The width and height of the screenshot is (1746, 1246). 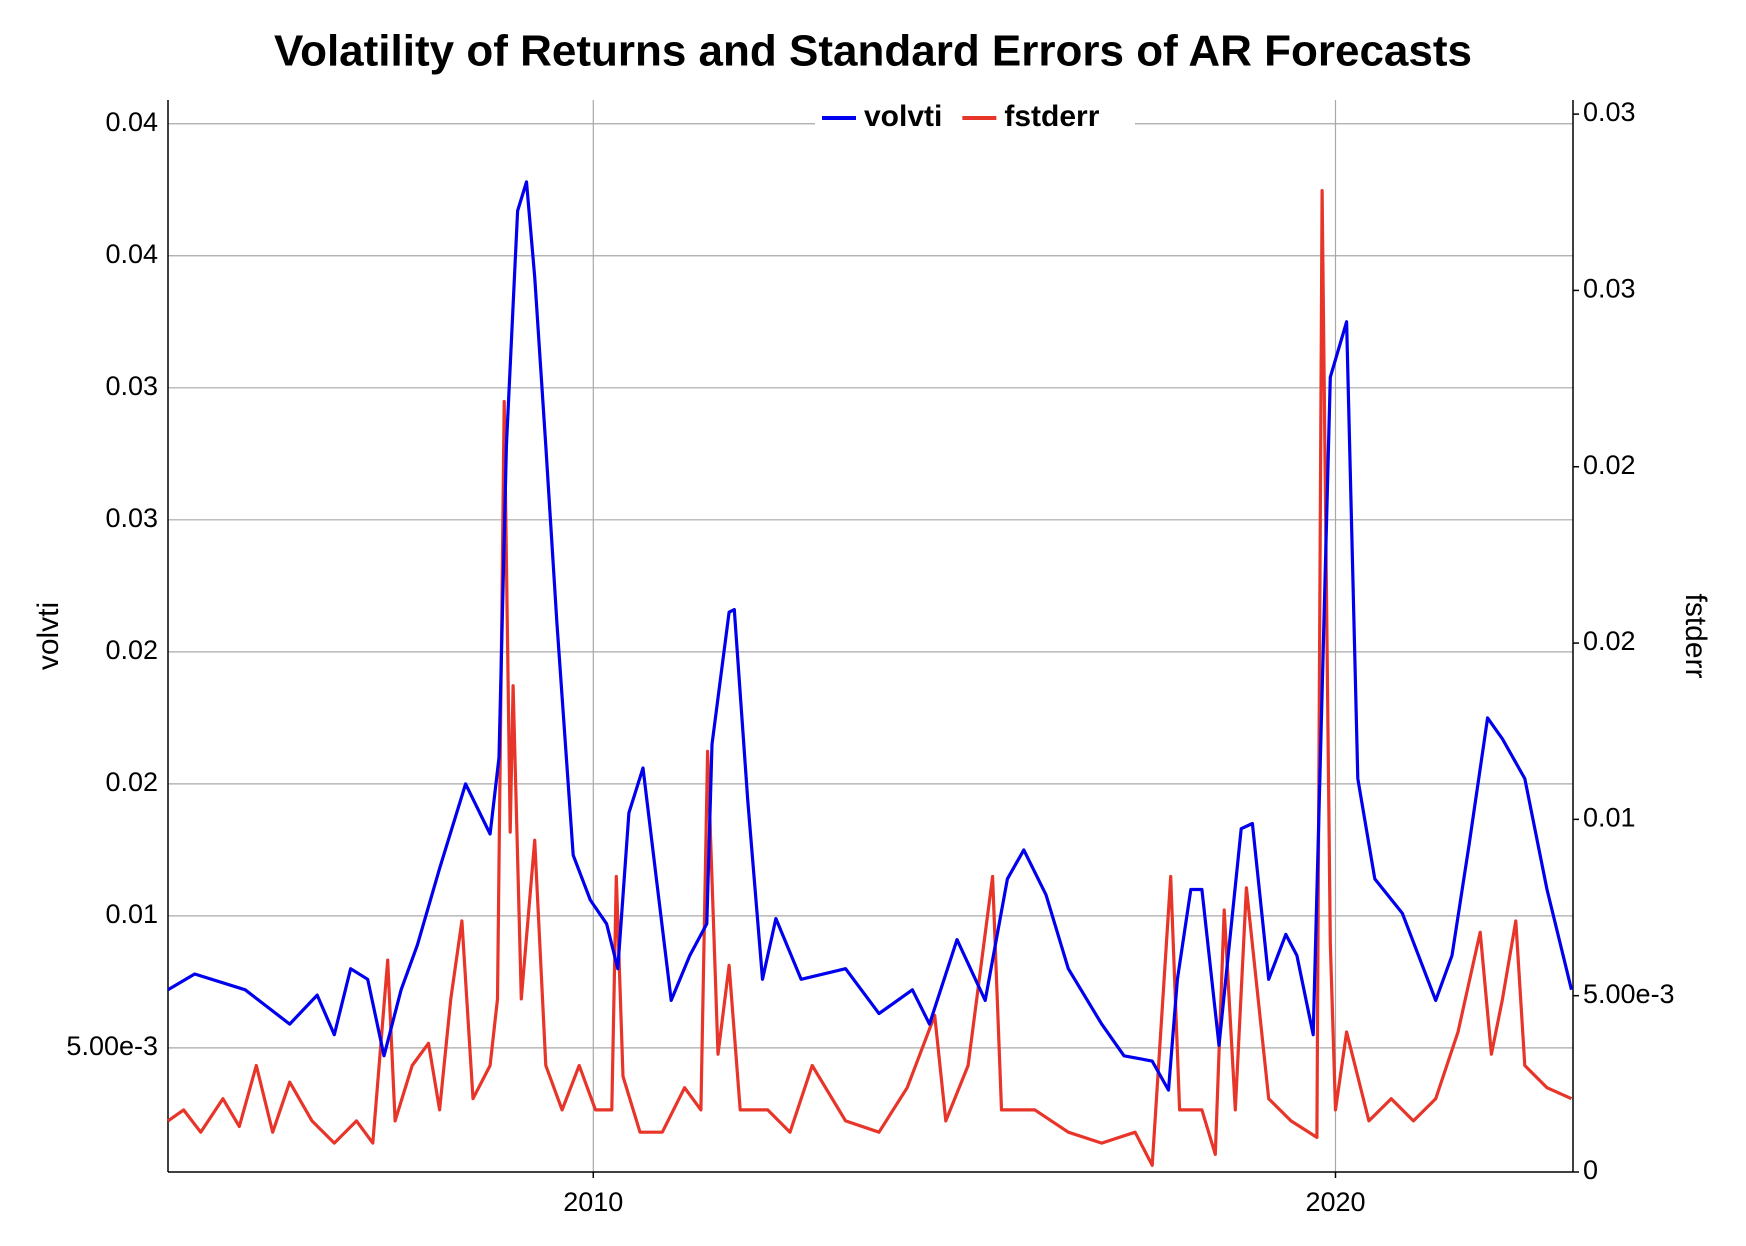 I want to click on y-tick-label: 0.01, so click(x=131, y=914).